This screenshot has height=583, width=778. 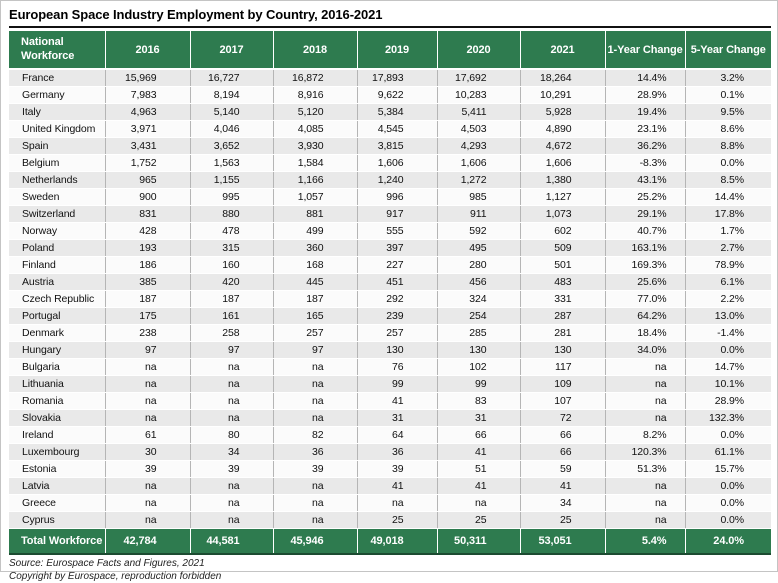 I want to click on header-cell-2021: 2021, so click(x=562, y=50).